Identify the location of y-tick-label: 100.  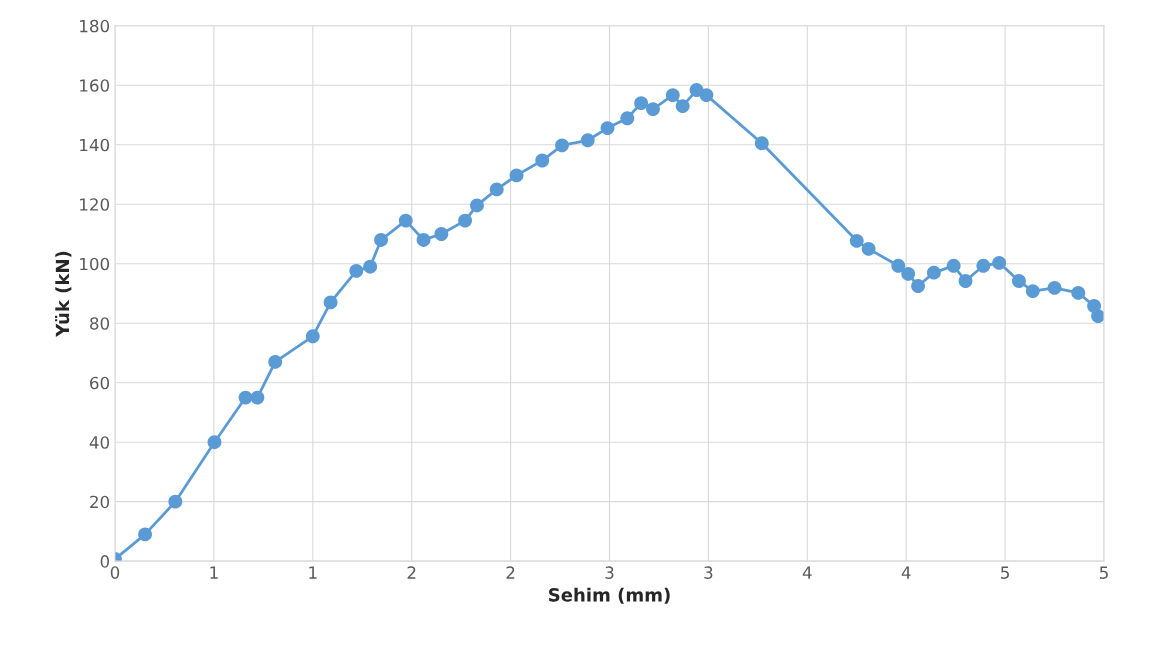
(95, 264).